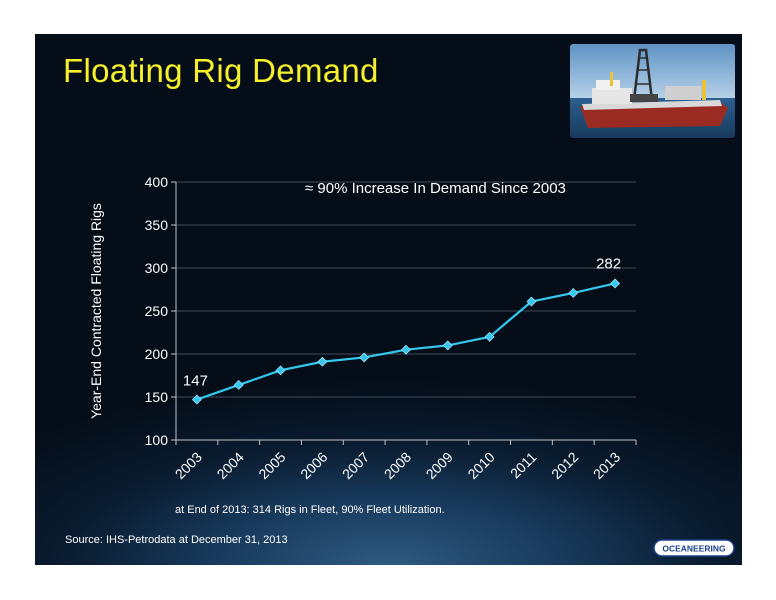  I want to click on data-label-first: 147, so click(195, 381).